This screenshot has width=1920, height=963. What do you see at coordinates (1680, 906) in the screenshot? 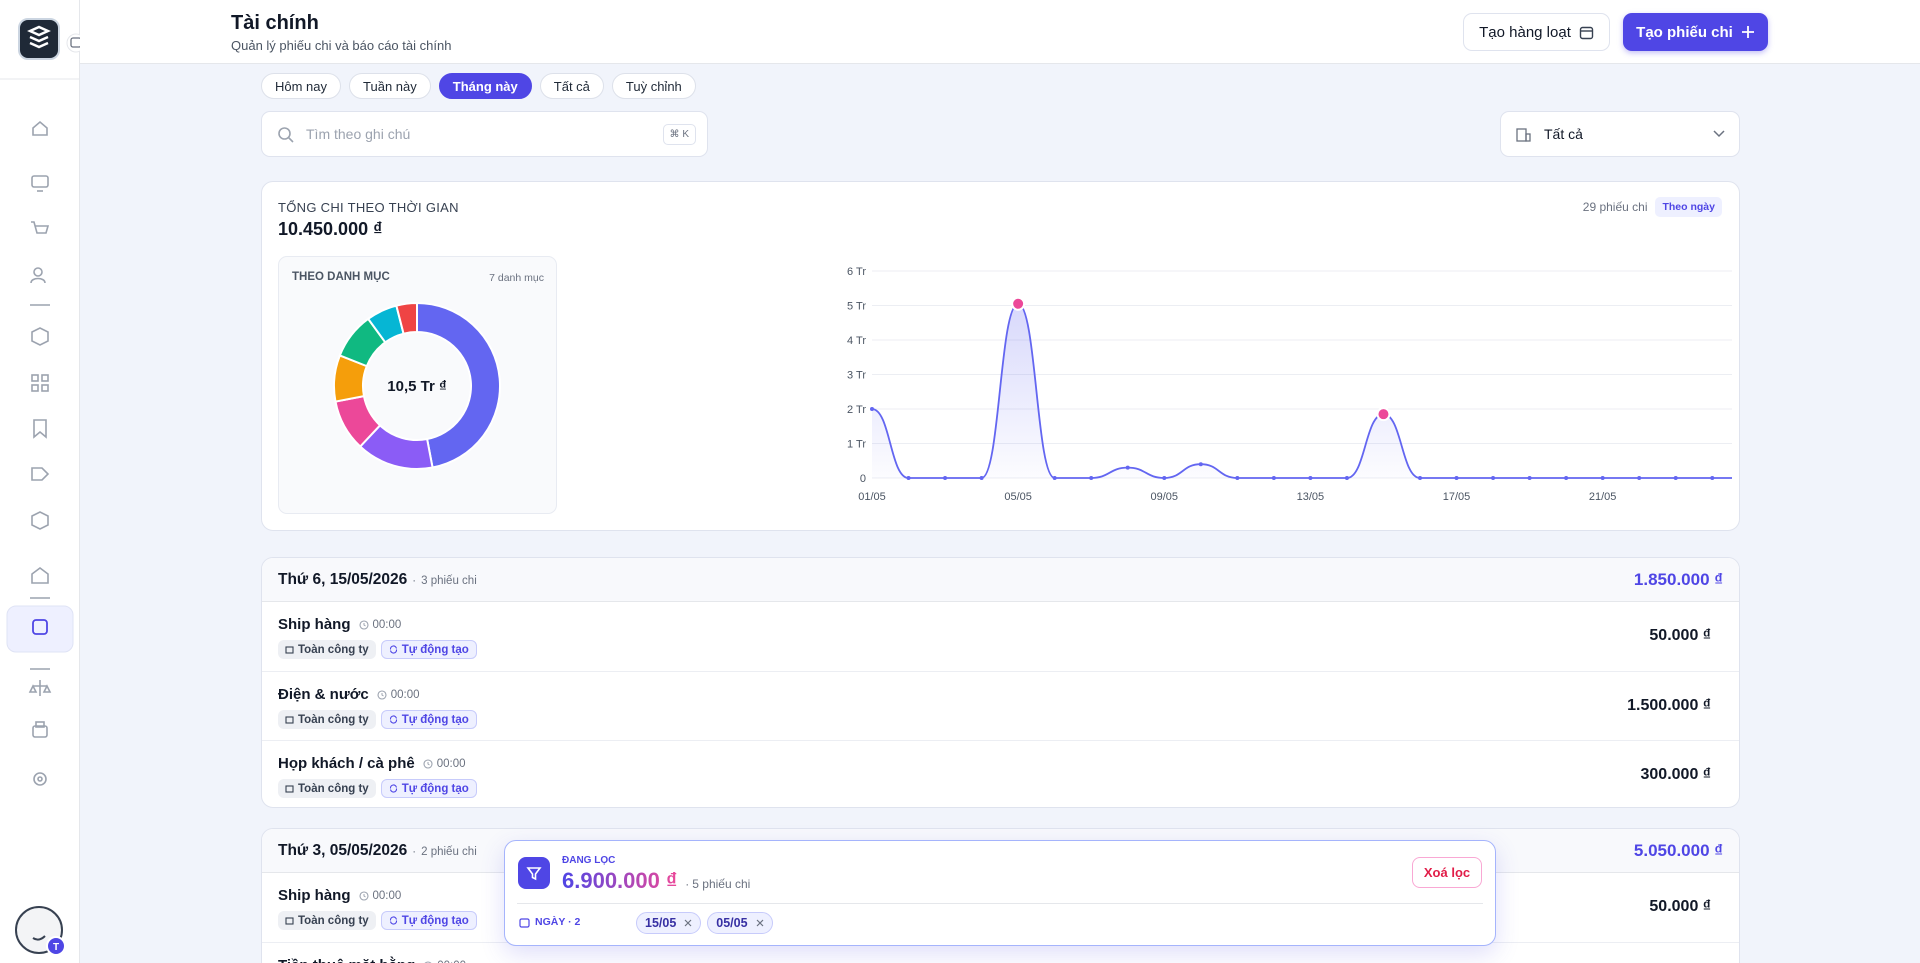
I see `expense-amount: 50.000 ₫` at bounding box center [1680, 906].